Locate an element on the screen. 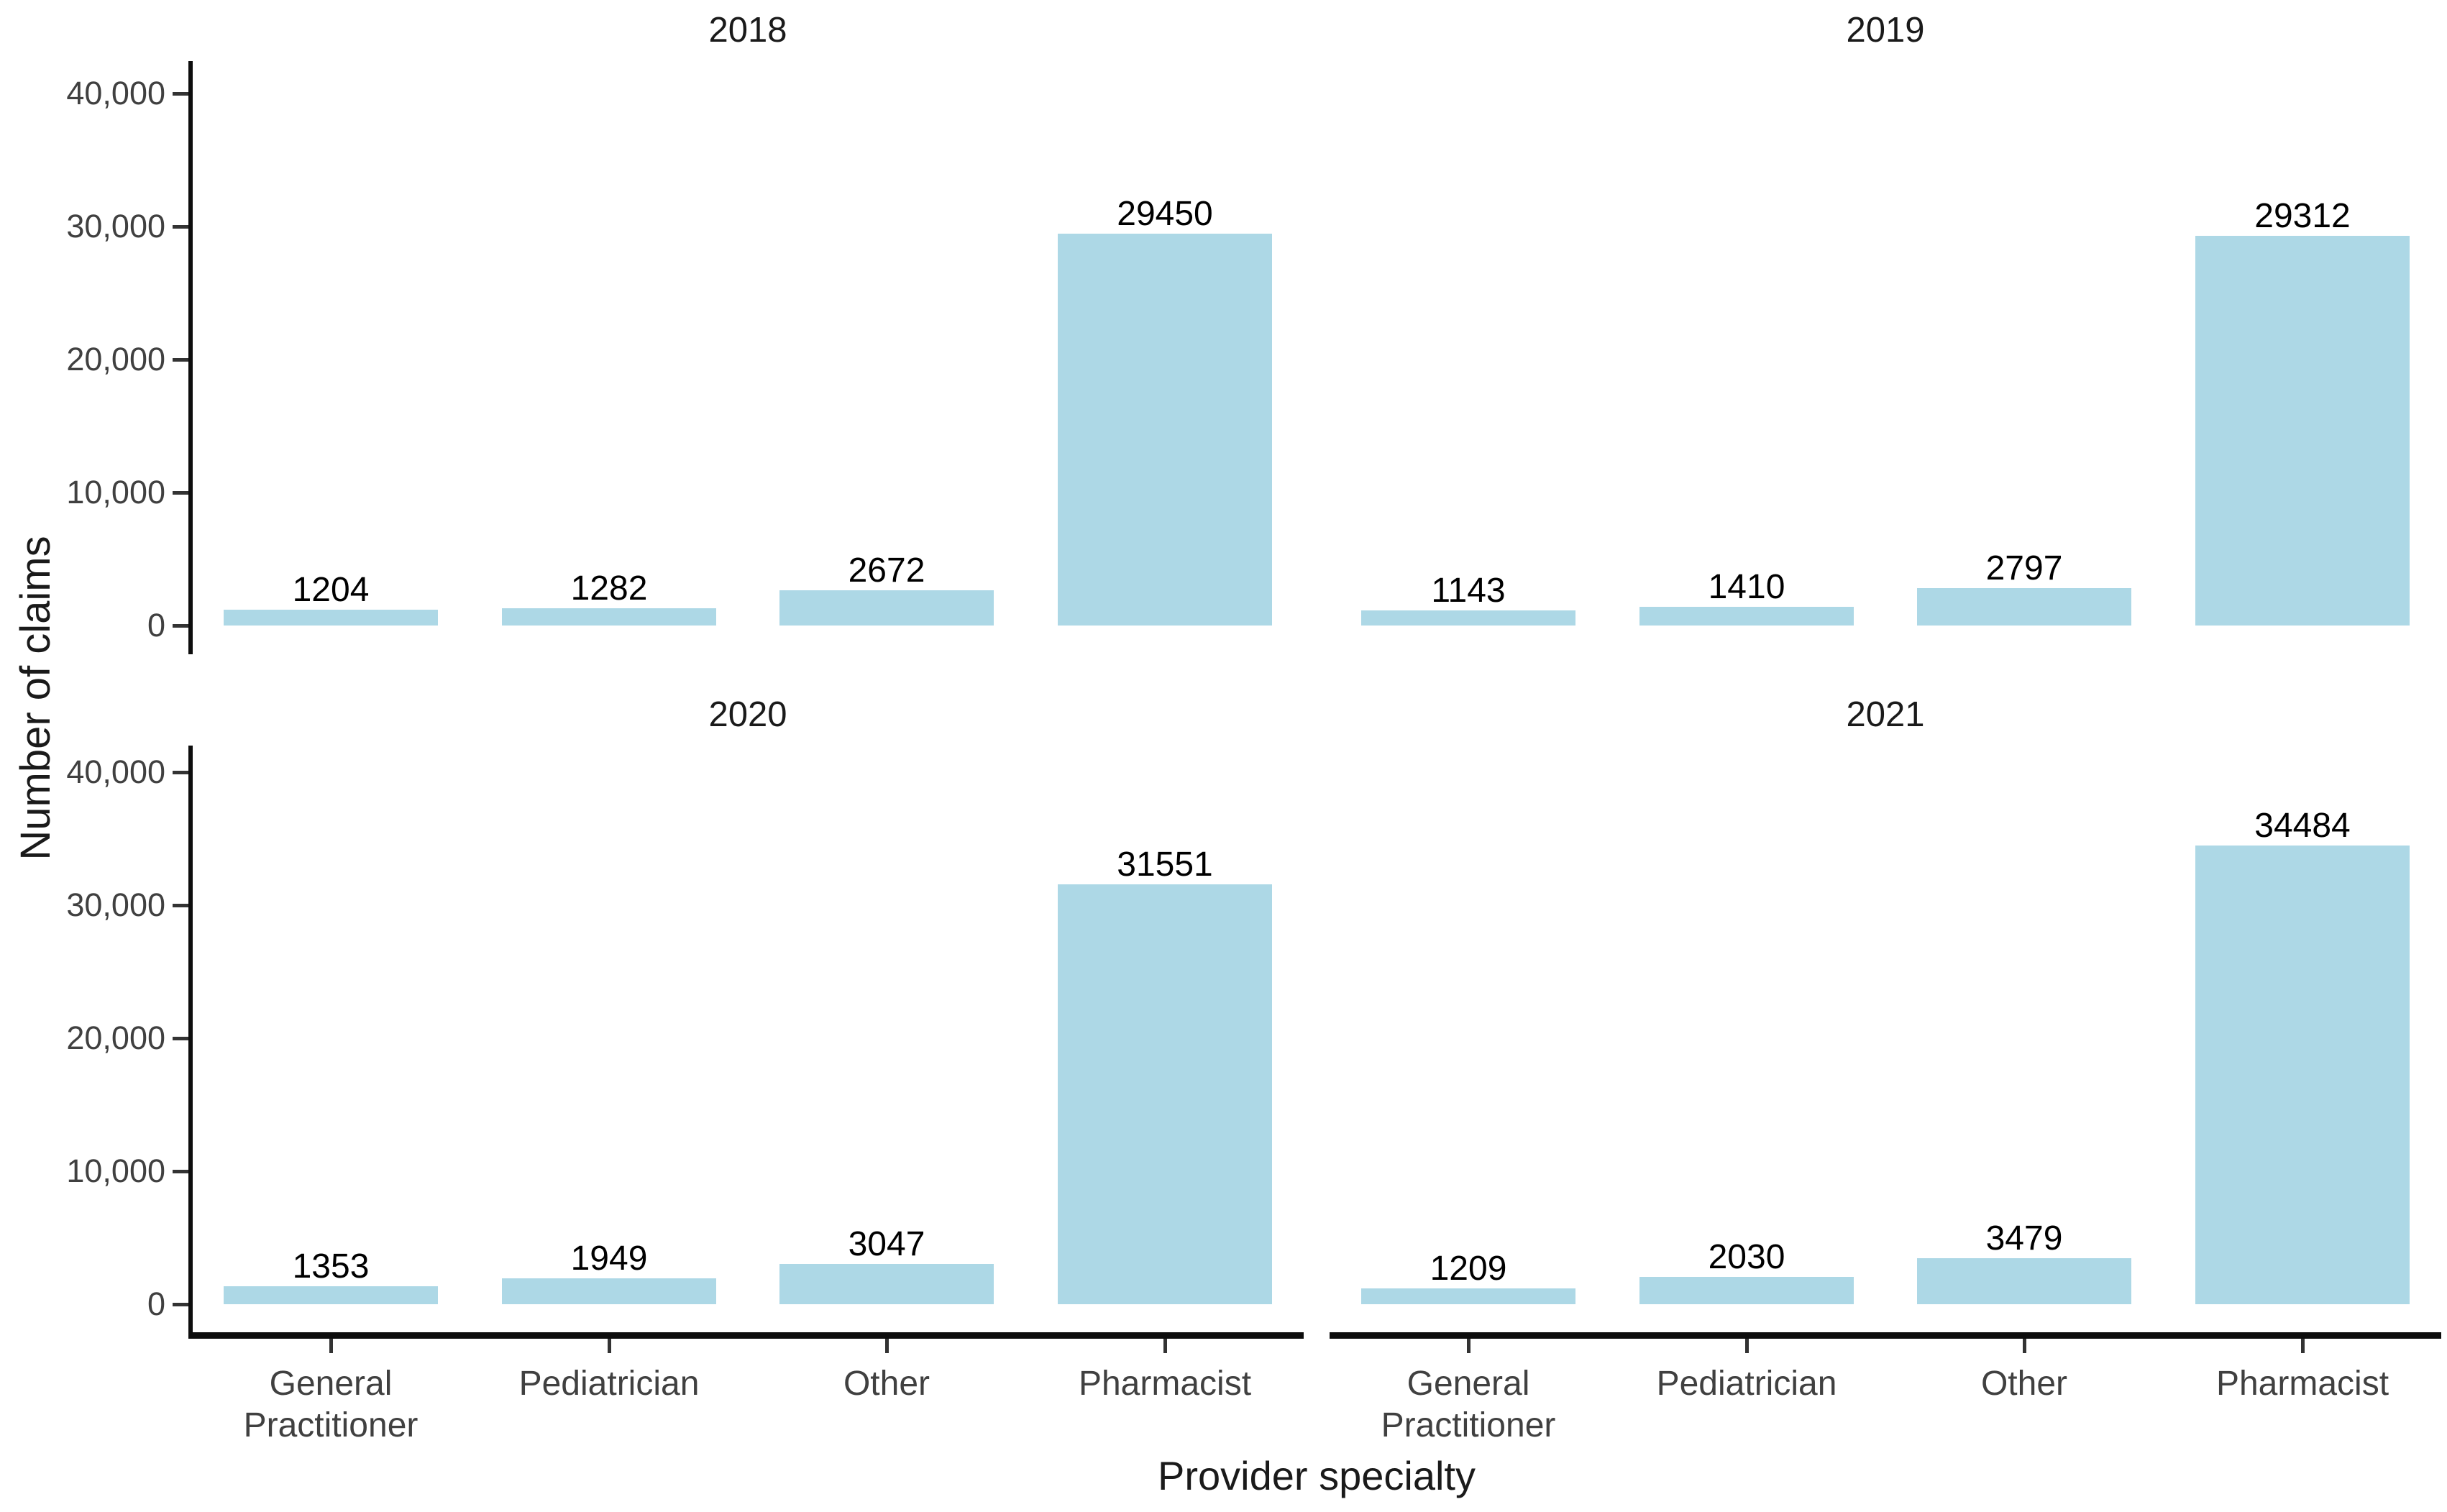 The image size is (2447, 1512). bar-value-label: 3479 is located at coordinates (2024, 1238).